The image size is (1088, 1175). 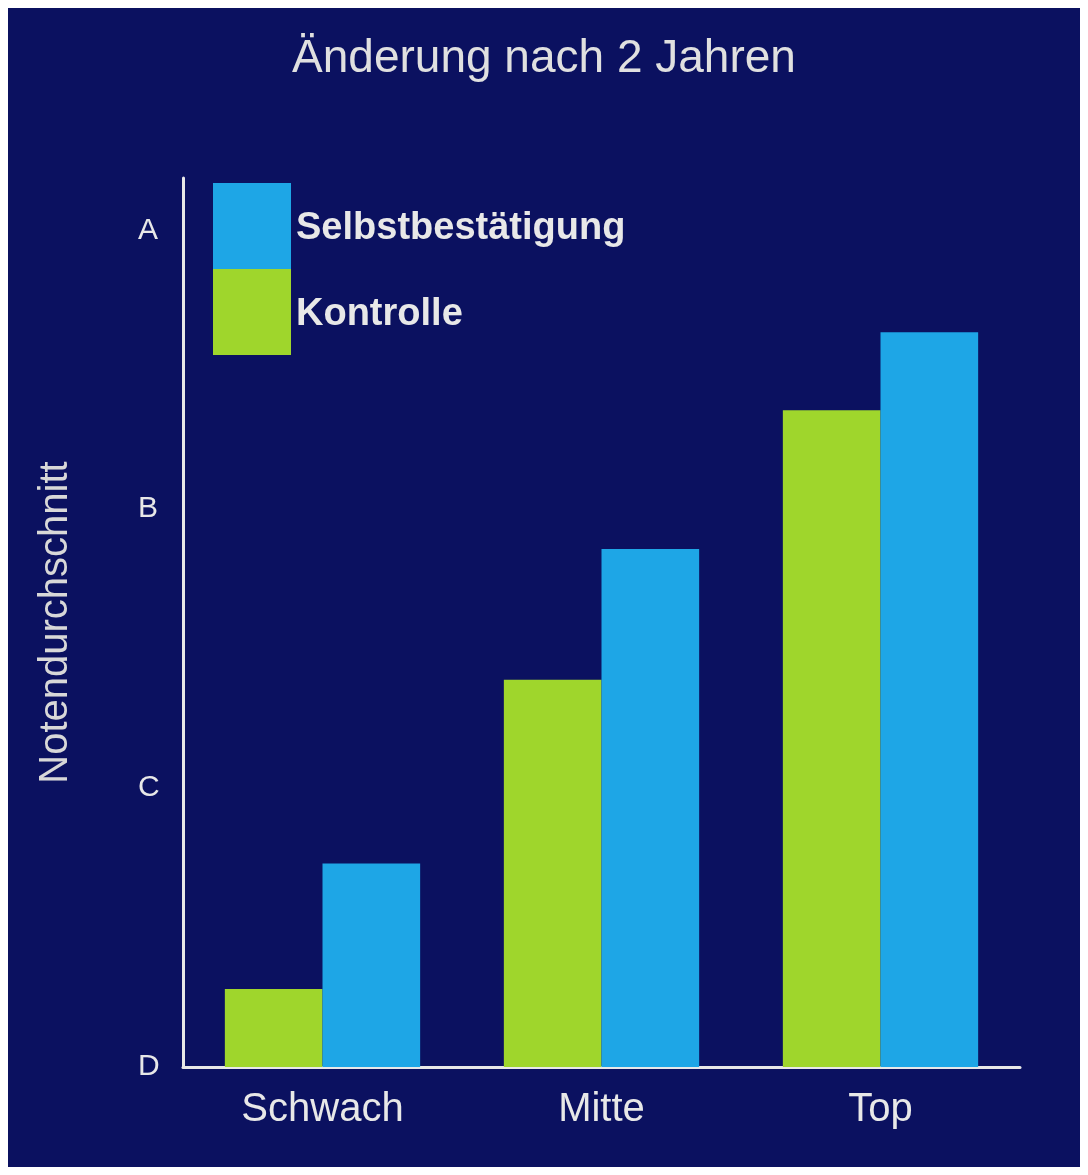 What do you see at coordinates (53, 622) in the screenshot?
I see `y-axis-title: Notendurchschnitt` at bounding box center [53, 622].